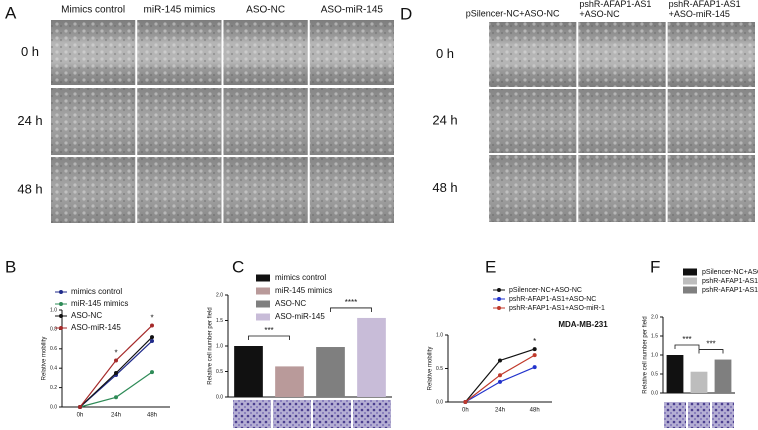 This screenshot has width=758, height=430. Describe the element at coordinates (53, 349) in the screenshot. I see `y-tick-label: 0.6` at that location.